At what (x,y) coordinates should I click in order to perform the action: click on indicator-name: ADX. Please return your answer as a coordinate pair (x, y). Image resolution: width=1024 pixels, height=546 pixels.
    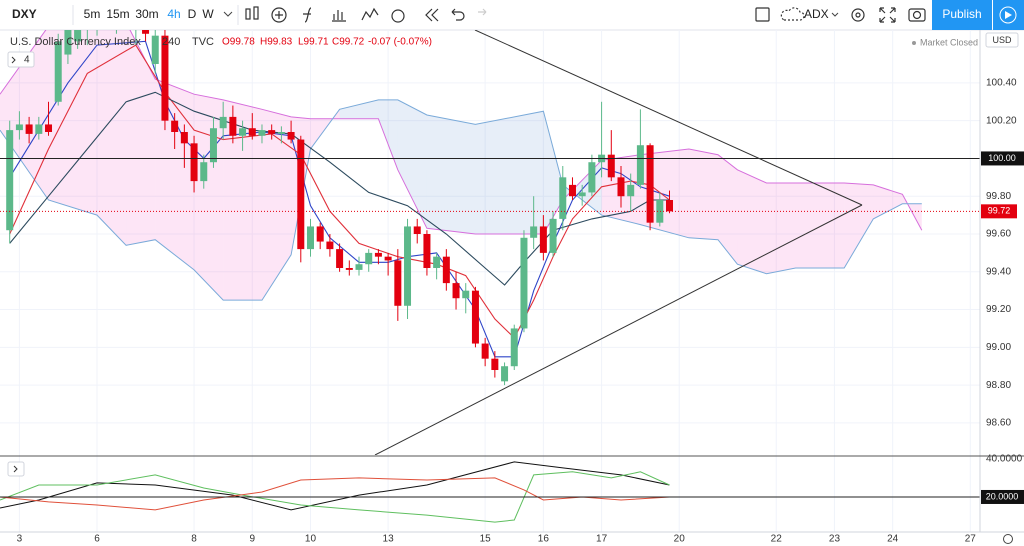
    Looking at the image, I should click on (816, 14).